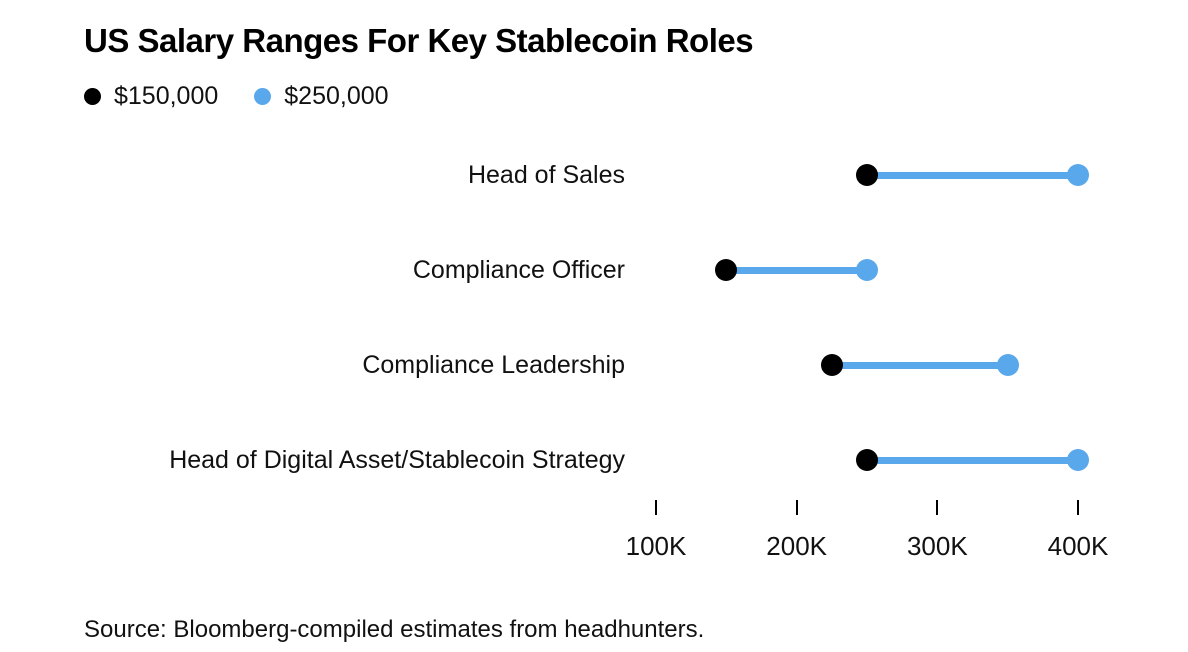  What do you see at coordinates (1078, 546) in the screenshot?
I see `x-axis-tick-label: 400K` at bounding box center [1078, 546].